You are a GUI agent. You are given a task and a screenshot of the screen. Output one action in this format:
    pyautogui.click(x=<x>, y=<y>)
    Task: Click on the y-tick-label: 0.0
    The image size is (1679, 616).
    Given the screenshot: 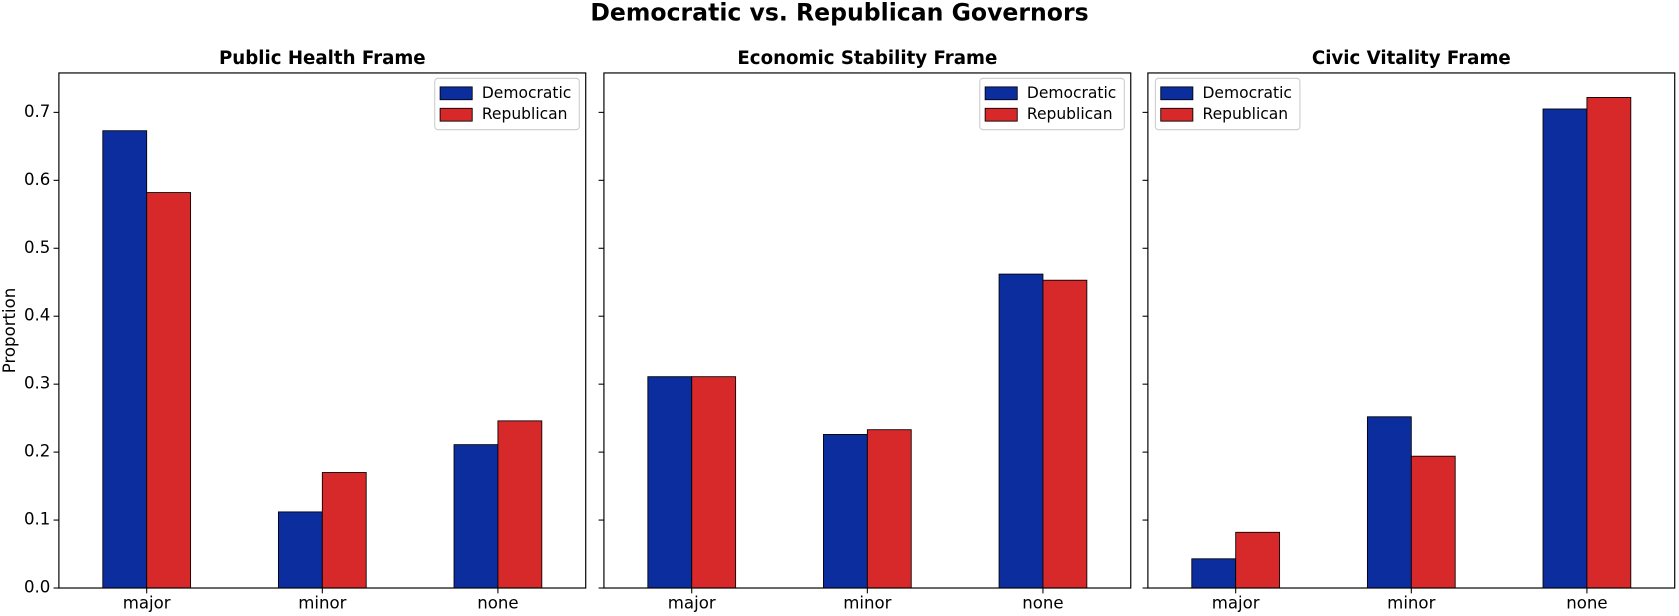 What is the action you would take?
    pyautogui.click(x=37, y=587)
    